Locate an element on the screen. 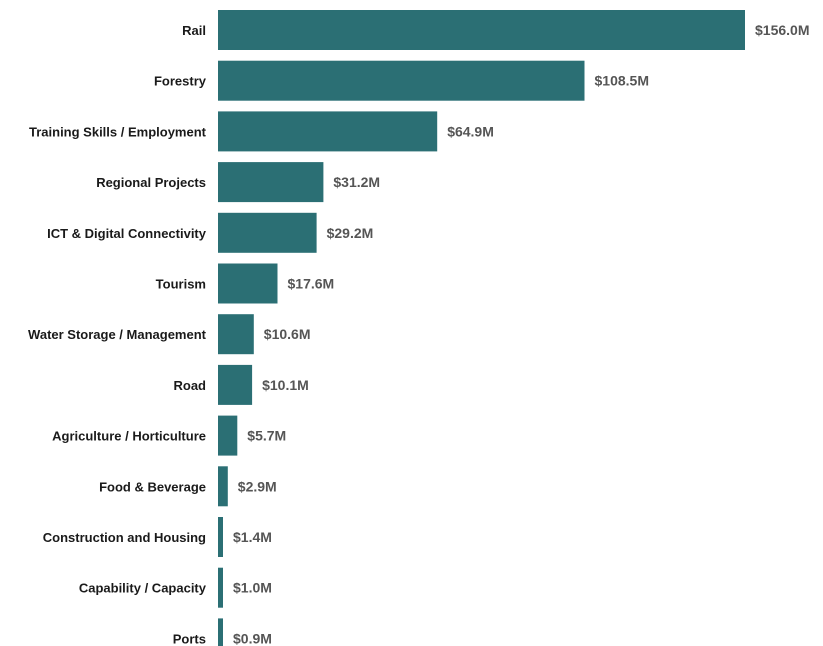 The image size is (823, 646). category-label-6: Water Storage / Management is located at coordinates (117, 334).